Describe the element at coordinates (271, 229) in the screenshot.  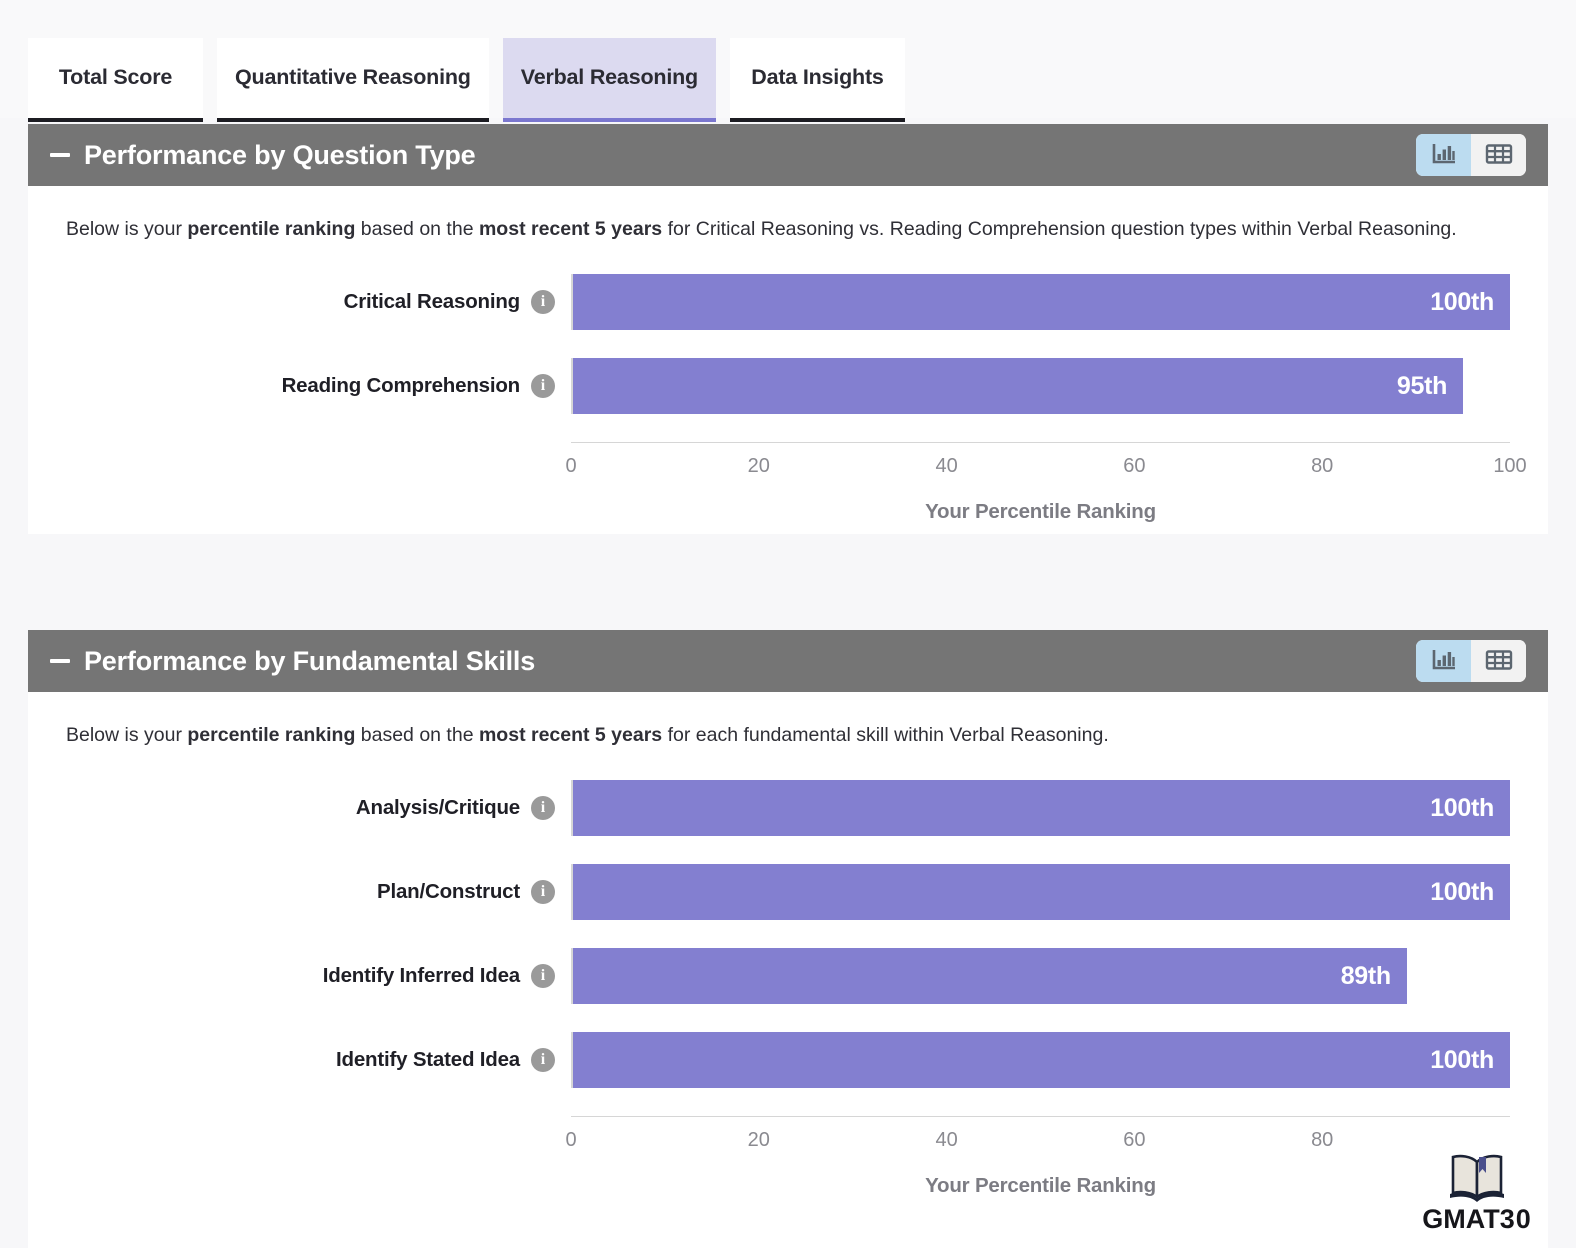
I see `desc-bold: percentile ranking` at that location.